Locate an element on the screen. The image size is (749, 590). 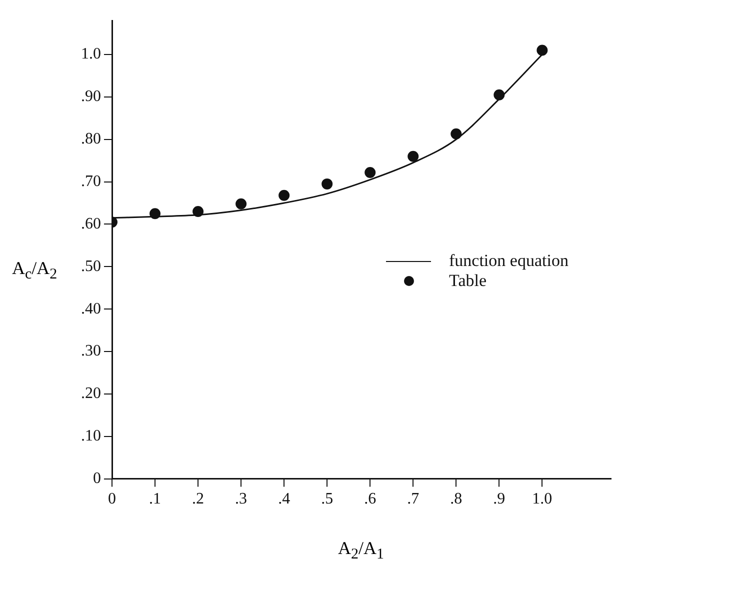
y-tick-label: .40 is located at coordinates (91, 309).